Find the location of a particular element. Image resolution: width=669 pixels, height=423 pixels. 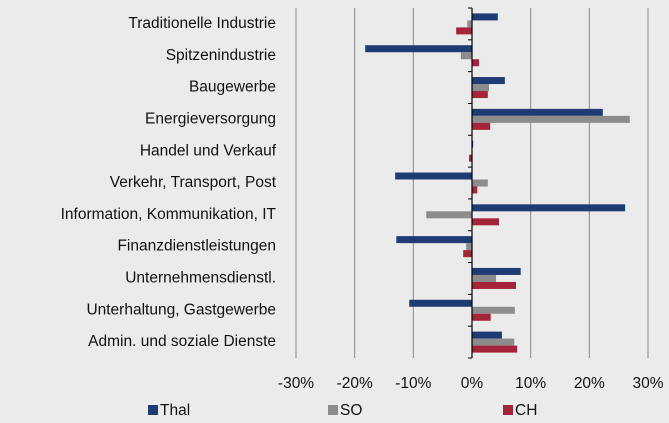

y-tick-label: Traditionelle Industrie is located at coordinates (202, 23).